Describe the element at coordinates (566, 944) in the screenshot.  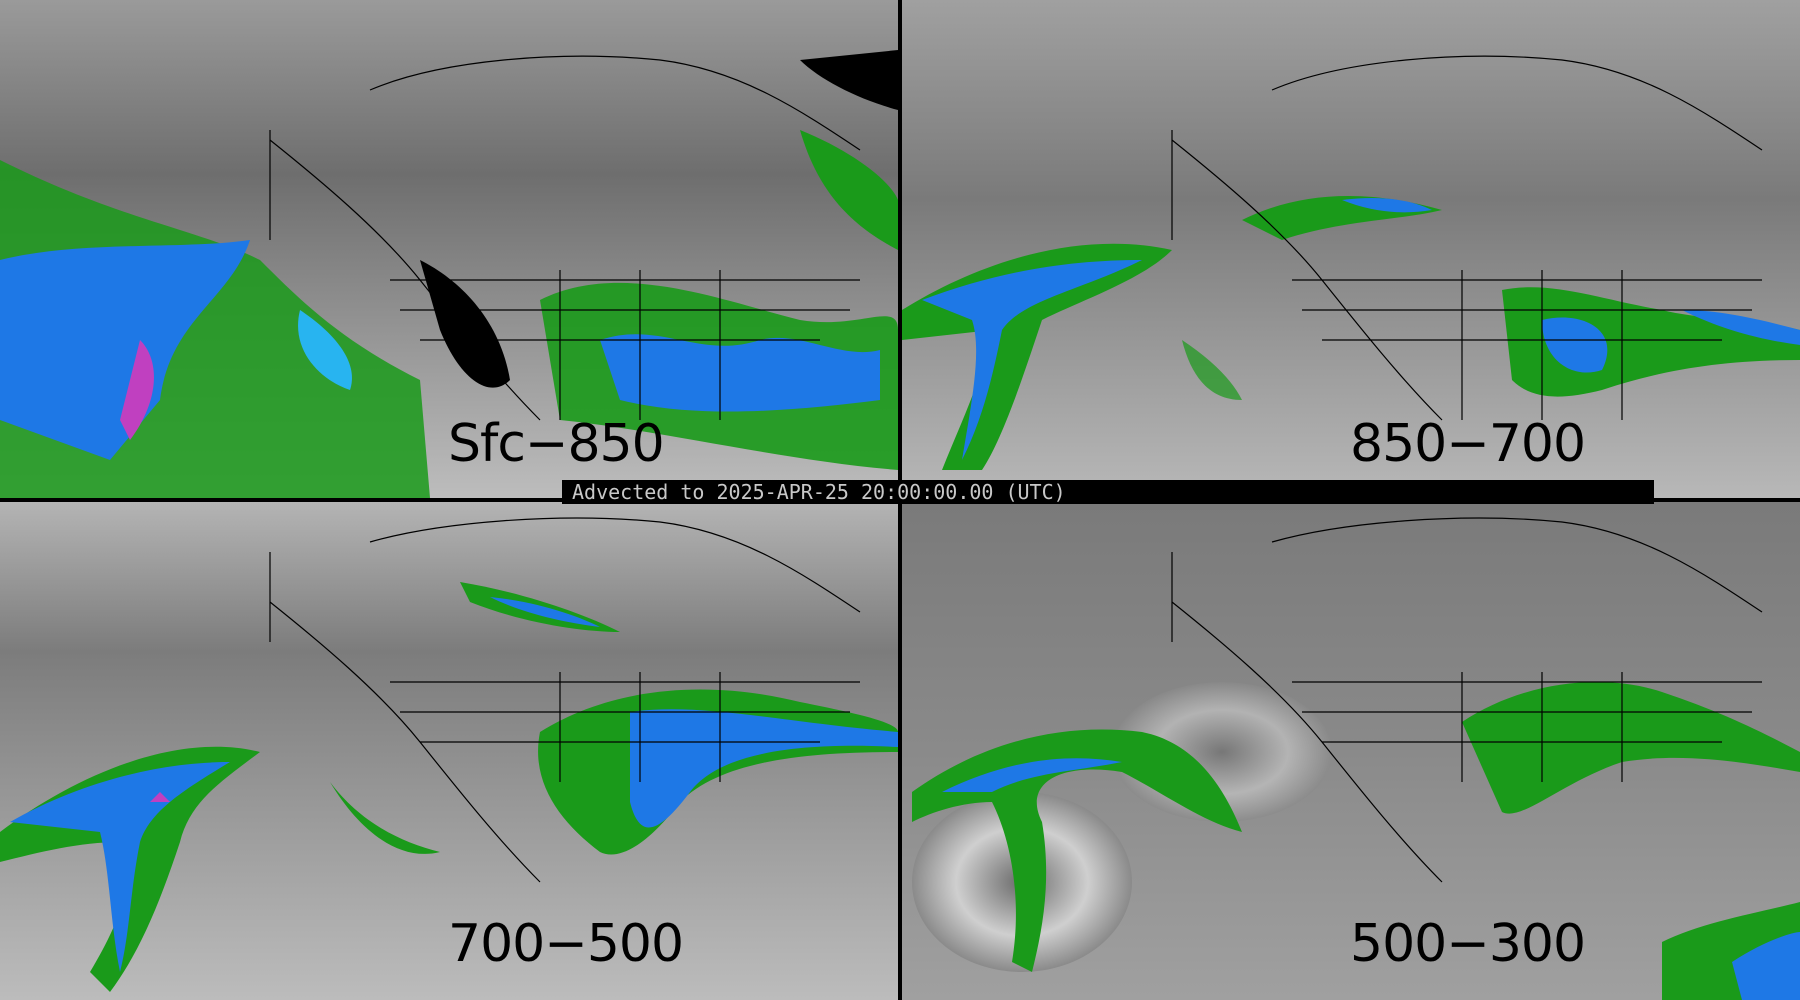
I see `panel-label: 700−500` at that location.